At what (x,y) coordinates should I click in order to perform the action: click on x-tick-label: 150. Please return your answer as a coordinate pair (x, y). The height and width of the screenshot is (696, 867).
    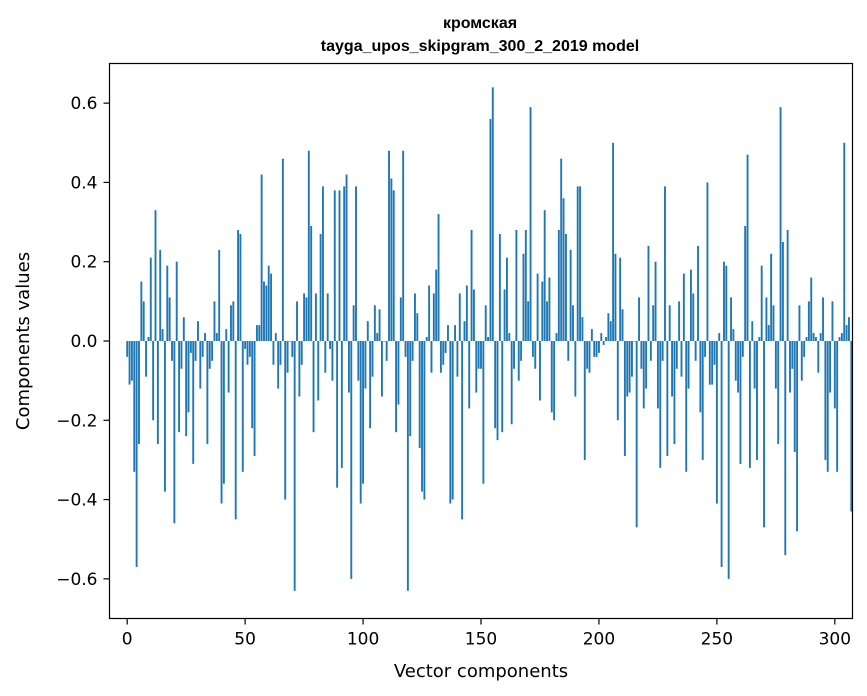
    Looking at the image, I should click on (481, 640).